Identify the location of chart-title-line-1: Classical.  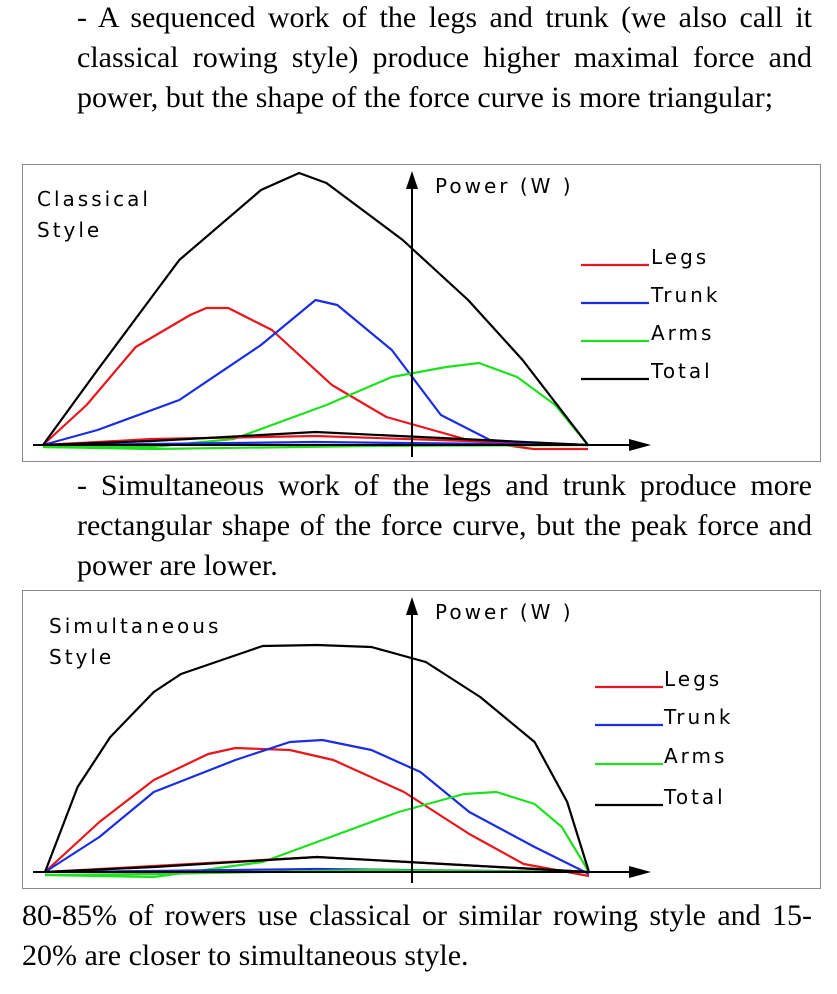
(94, 199).